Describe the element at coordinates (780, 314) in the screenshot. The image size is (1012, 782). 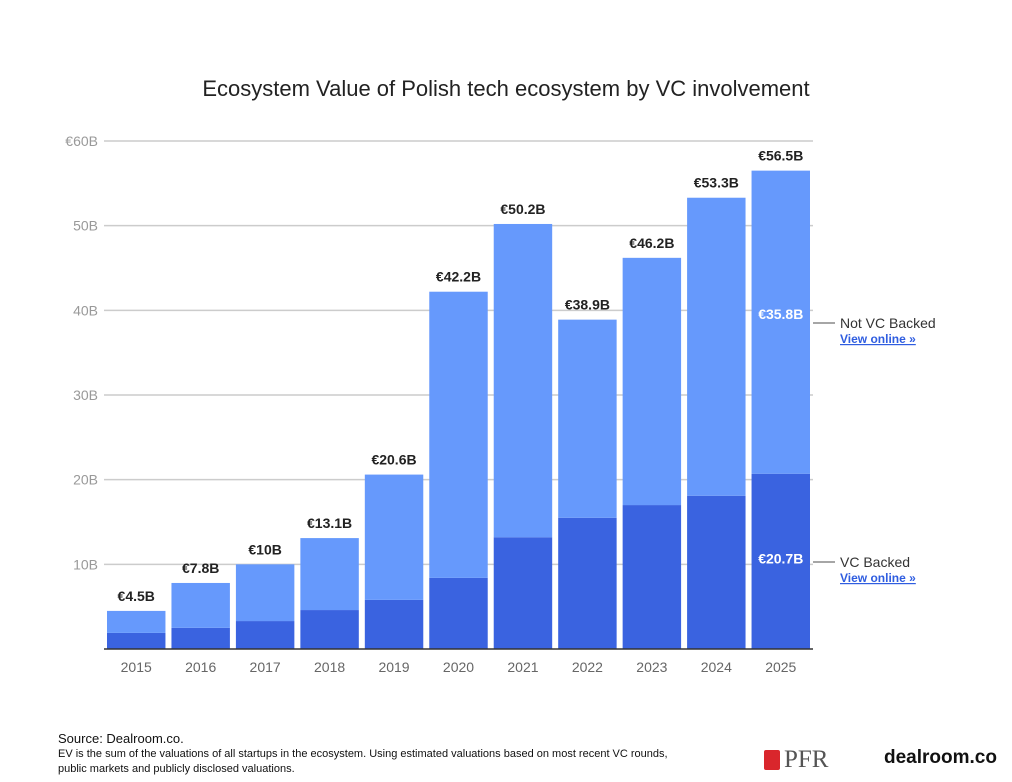
I see `segment-label-not-vc: €35.8B` at that location.